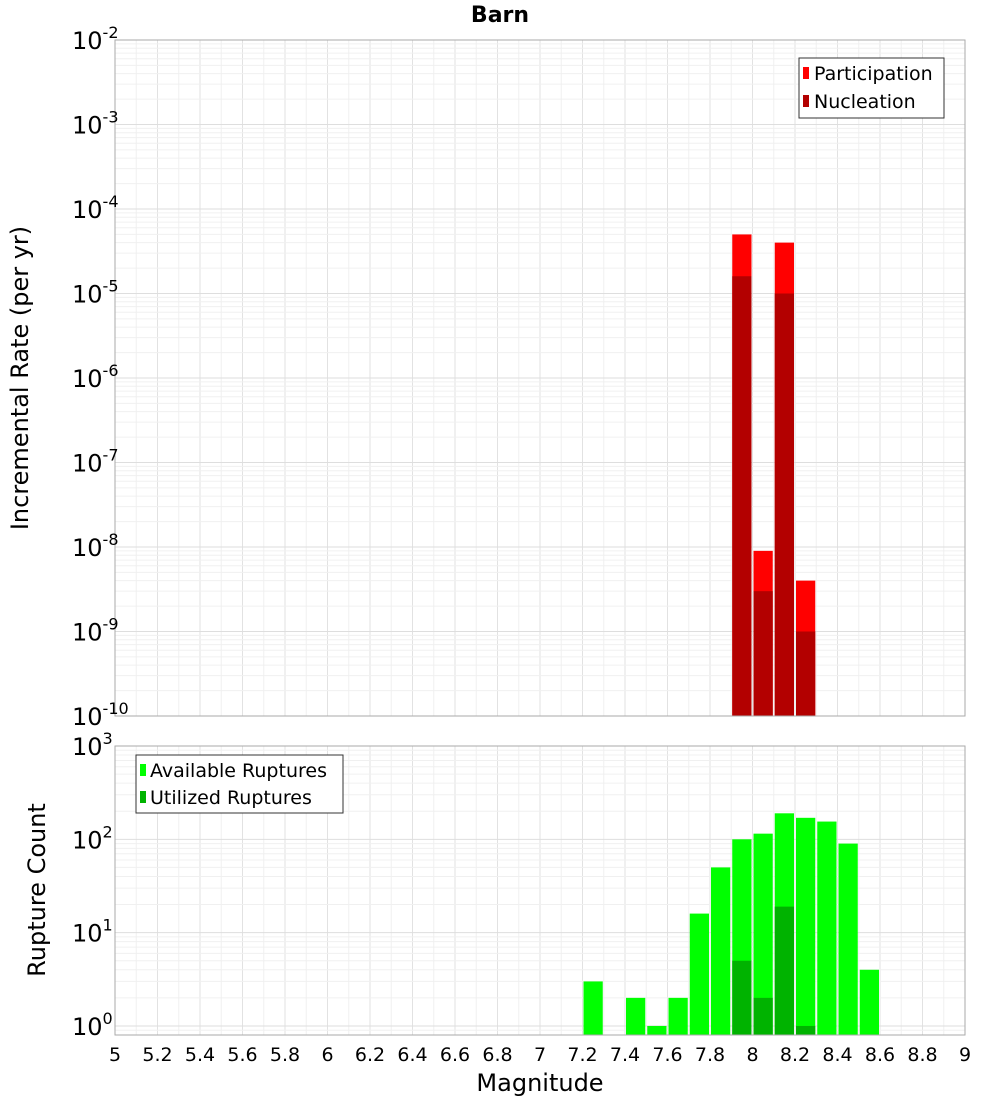  I want to click on legend-label-nucleation: Nucleation, so click(865, 102).